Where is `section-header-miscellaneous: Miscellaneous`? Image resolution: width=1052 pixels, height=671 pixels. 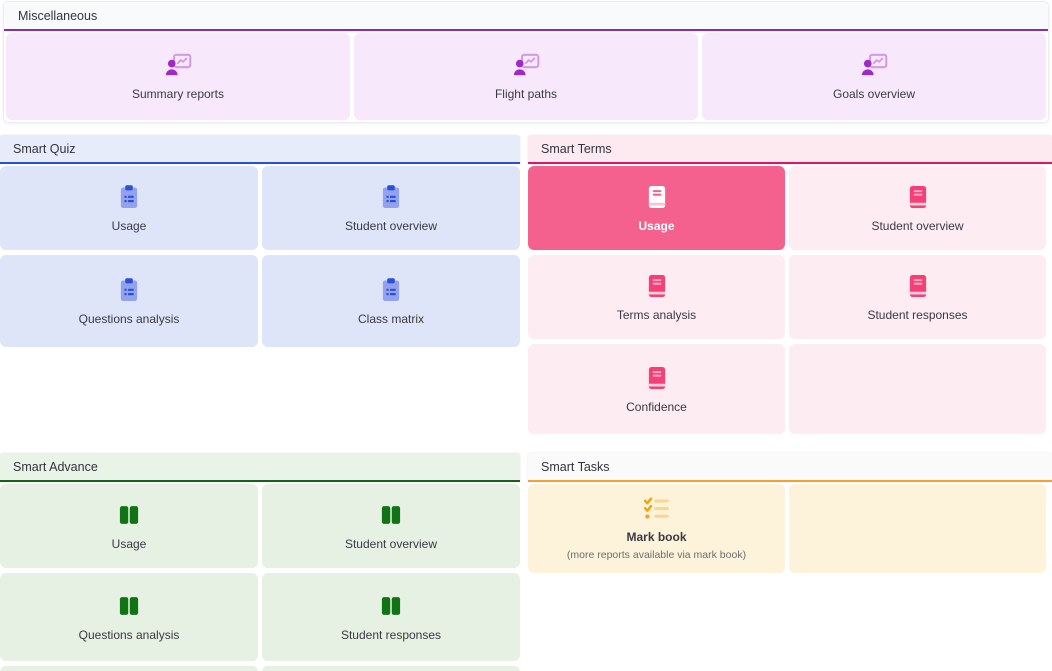
section-header-miscellaneous: Miscellaneous is located at coordinates (526, 16).